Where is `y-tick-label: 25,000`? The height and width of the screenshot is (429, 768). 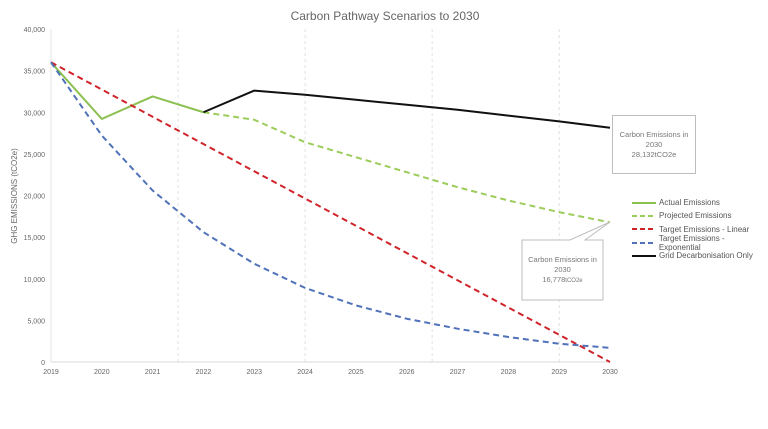 y-tick-label: 25,000 is located at coordinates (35, 155).